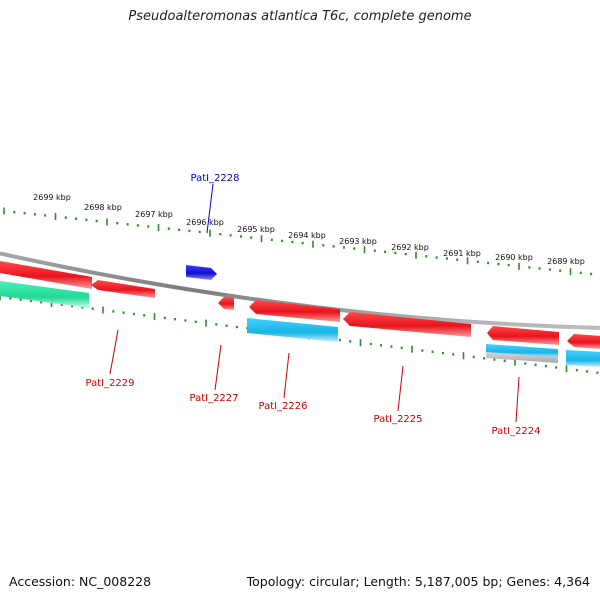  What do you see at coordinates (123, 289) in the screenshot?
I see `gene-patl-2229-reverse` at bounding box center [123, 289].